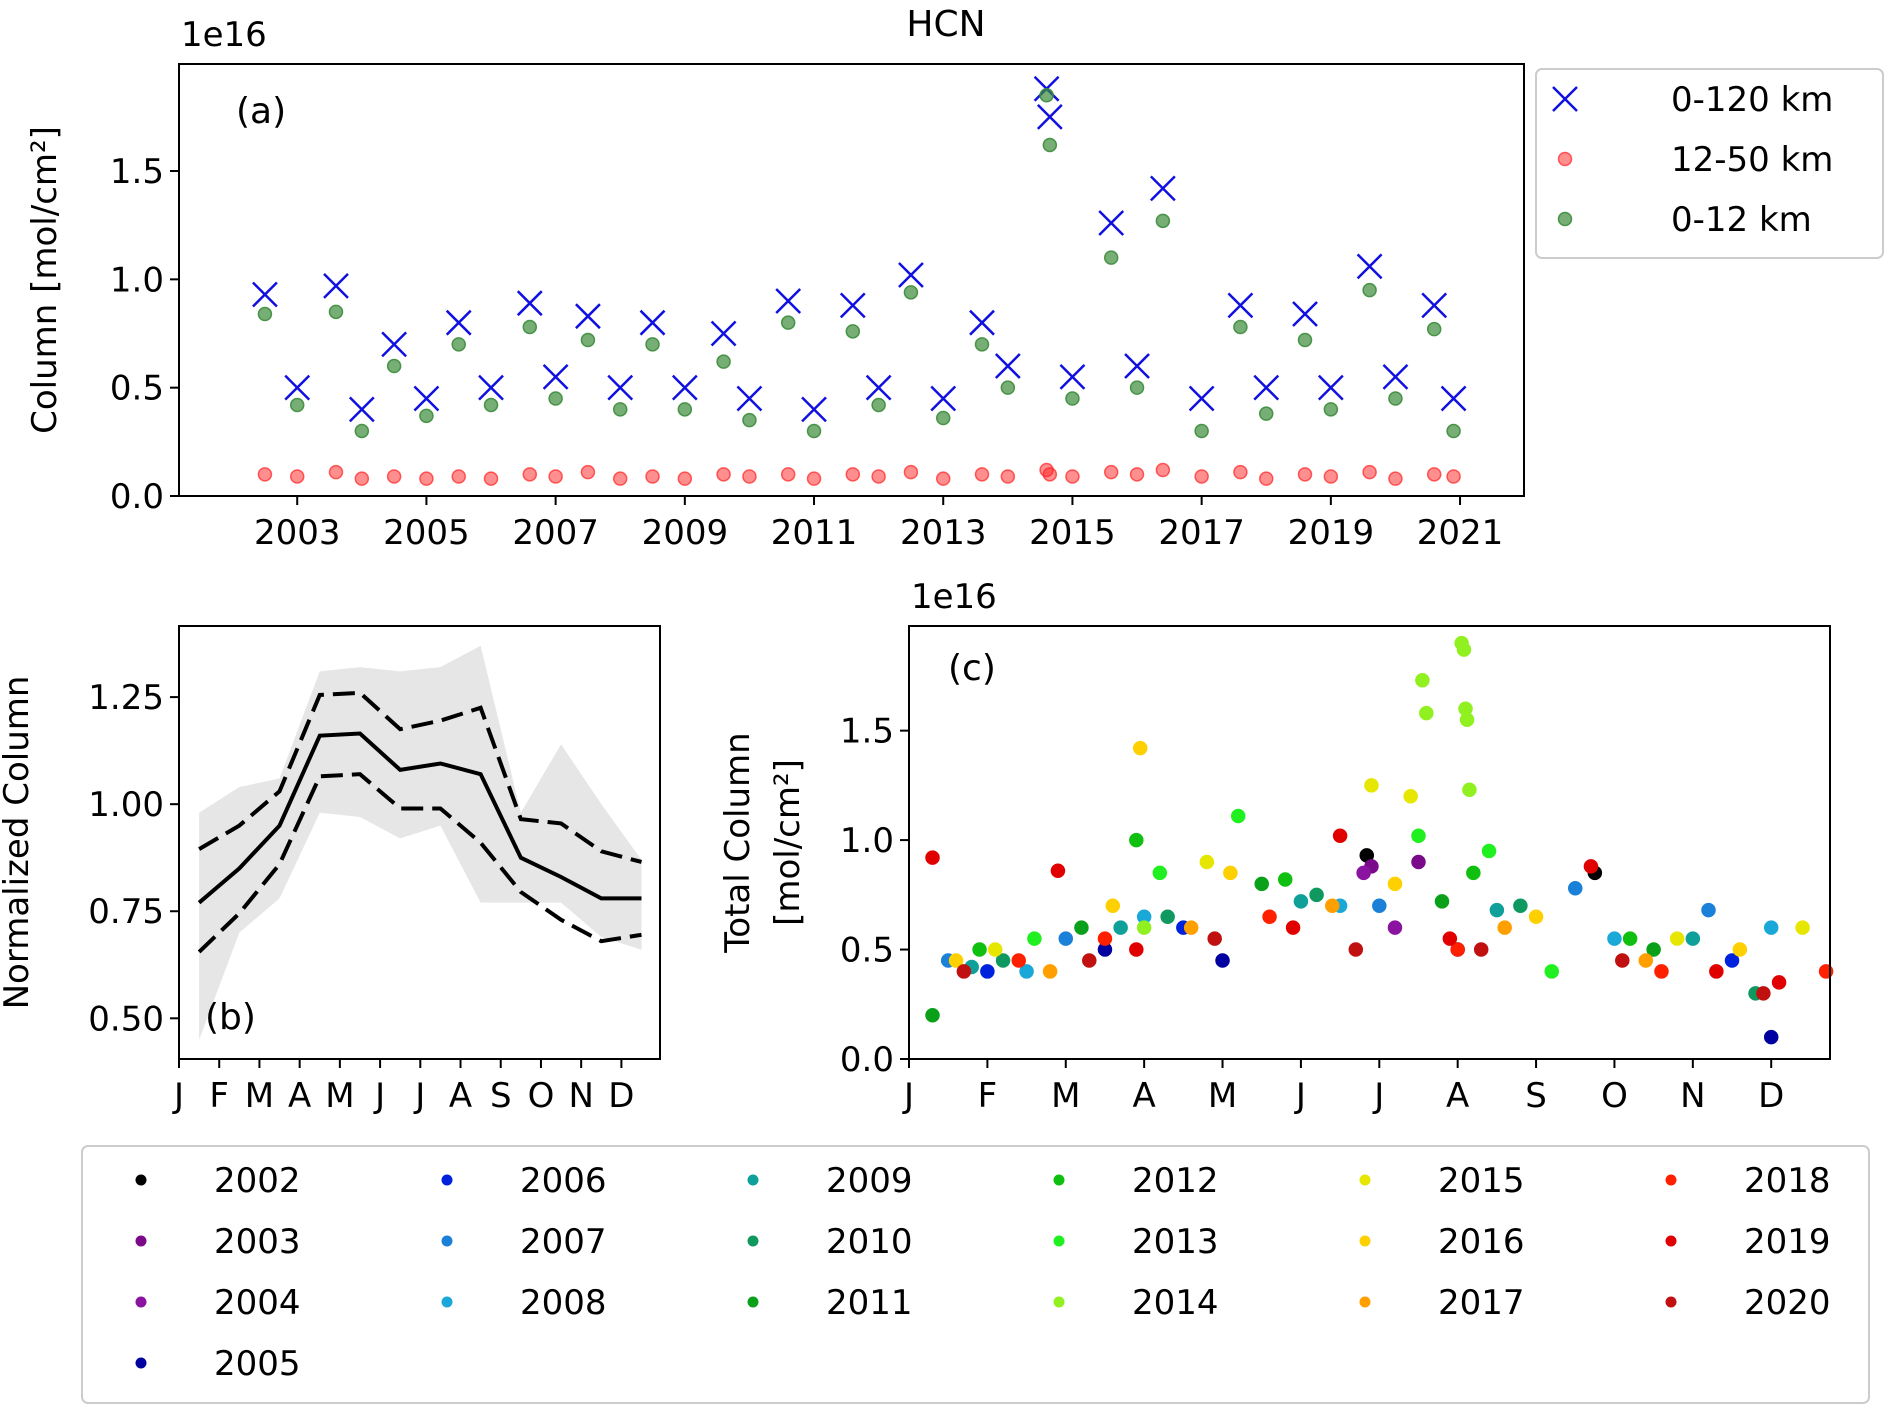 This screenshot has width=1888, height=1407. I want to click on x-tick-label: O, so click(1614, 1096).